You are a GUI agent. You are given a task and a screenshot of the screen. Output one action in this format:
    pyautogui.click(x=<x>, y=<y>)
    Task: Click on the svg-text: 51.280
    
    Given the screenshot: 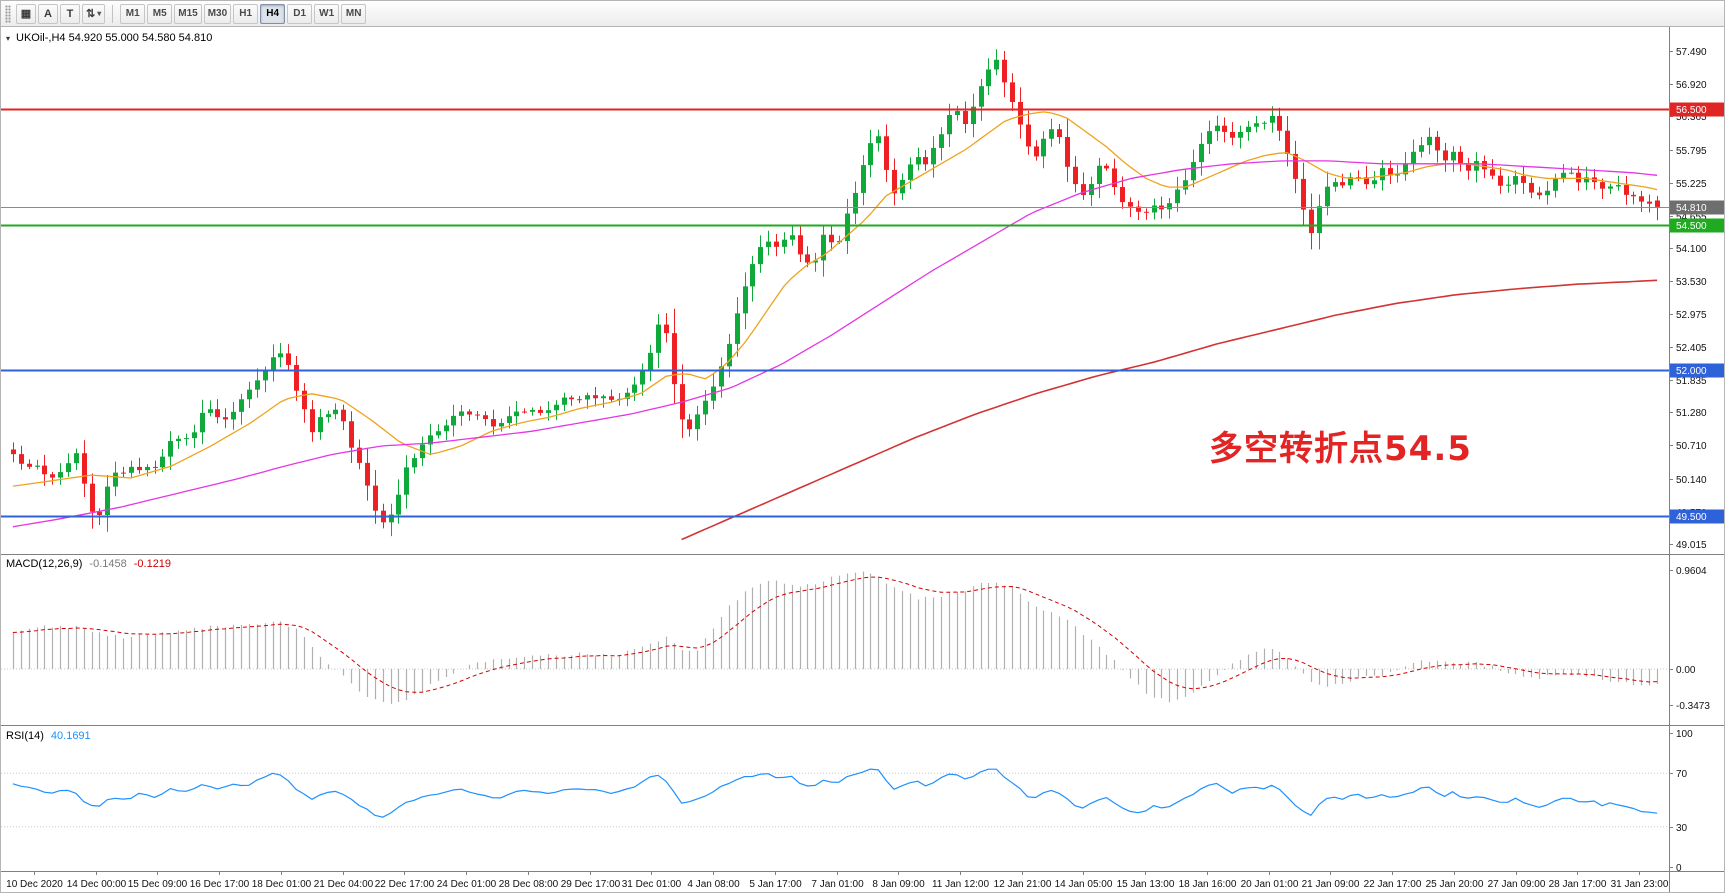 What is the action you would take?
    pyautogui.click(x=1691, y=413)
    